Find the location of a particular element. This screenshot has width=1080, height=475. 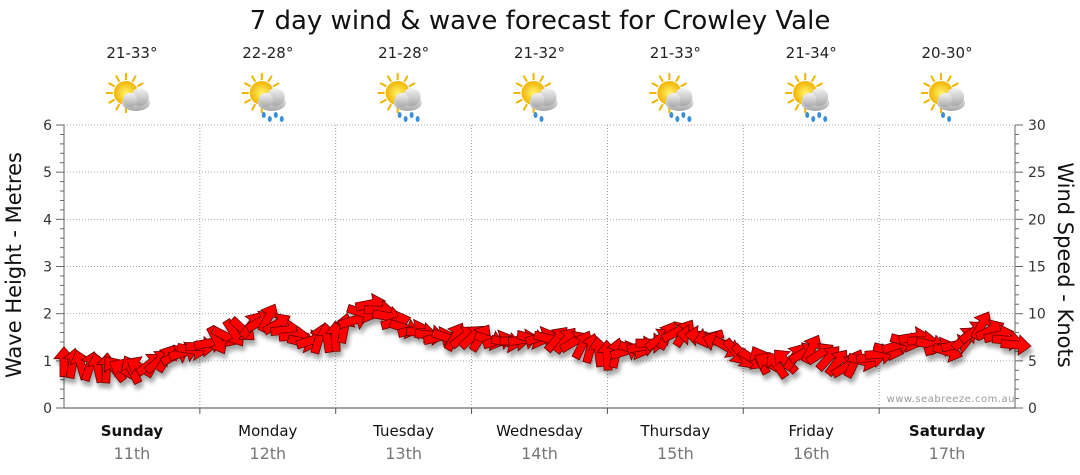

wind-speed-tick-label: 25 is located at coordinates (1037, 173).